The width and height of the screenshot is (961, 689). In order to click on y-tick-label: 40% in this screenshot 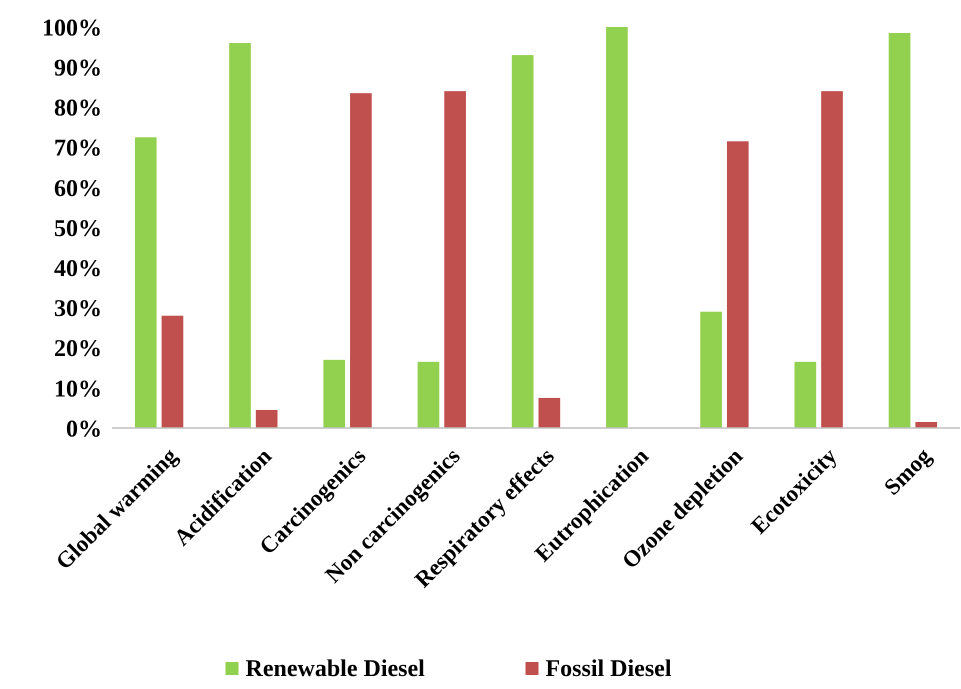, I will do `click(78, 269)`.